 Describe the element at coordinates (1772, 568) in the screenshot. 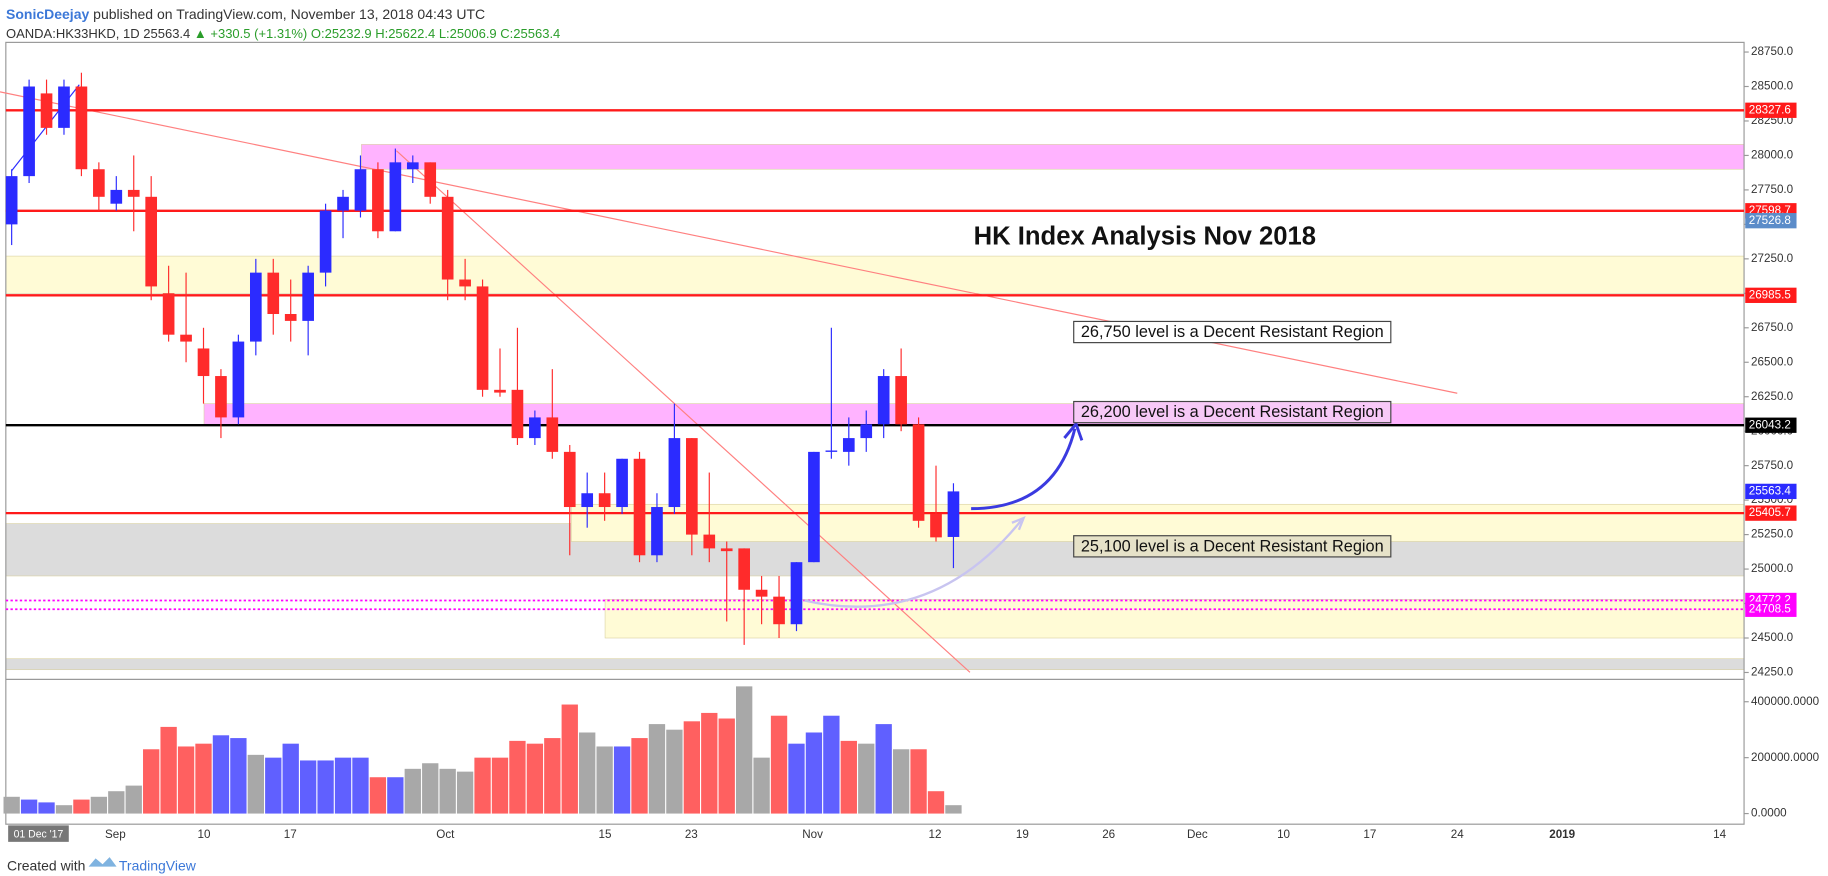

I see `y-tick-label: 25000.0` at that location.